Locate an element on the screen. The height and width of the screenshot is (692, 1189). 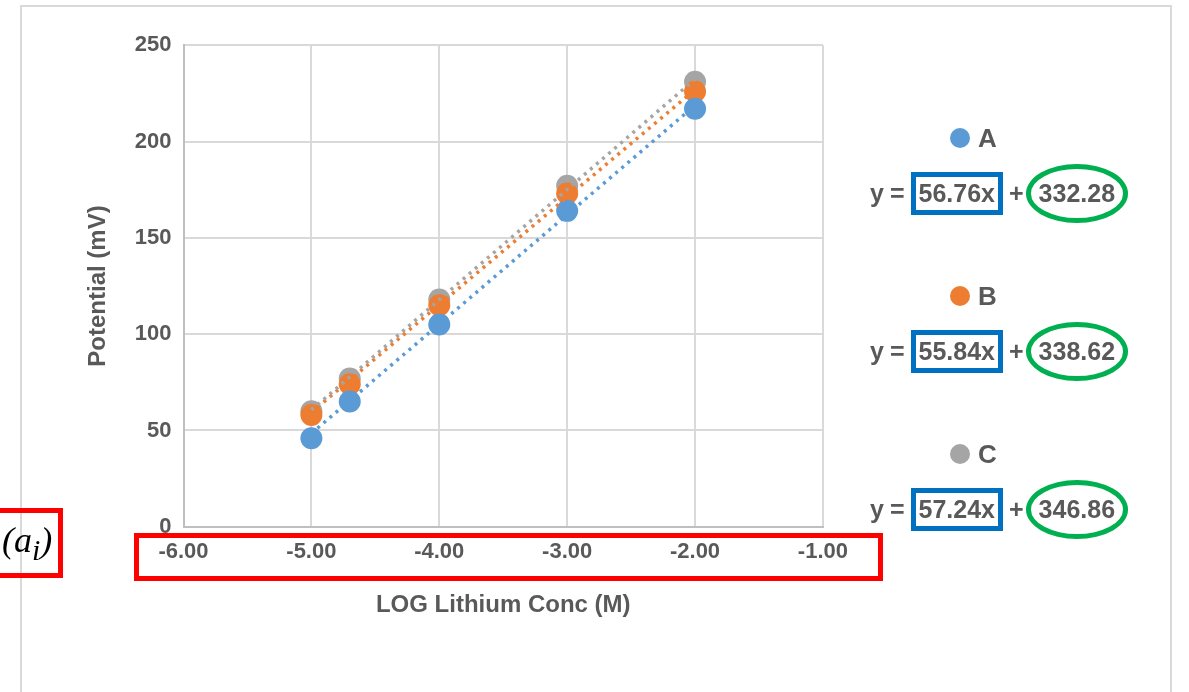
x-tick-label: -5.00 is located at coordinates (311, 551).